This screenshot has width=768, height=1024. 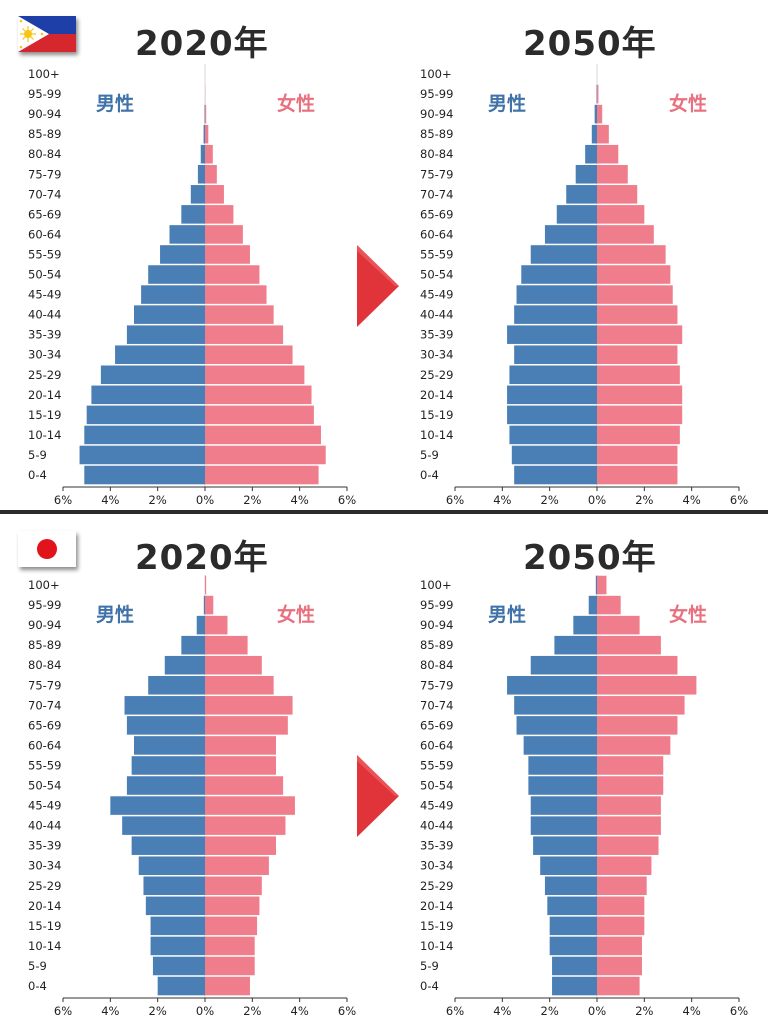 What do you see at coordinates (436, 395) in the screenshot?
I see `age-tick-label: 20-14` at bounding box center [436, 395].